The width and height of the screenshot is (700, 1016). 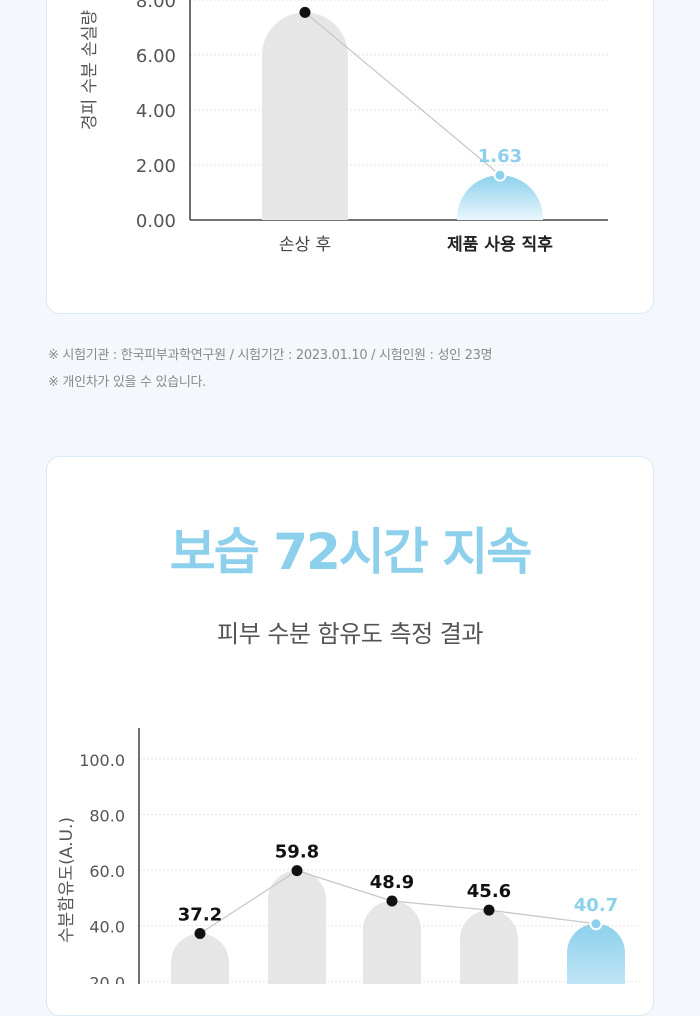 I want to click on trend-line, so click(x=402, y=93).